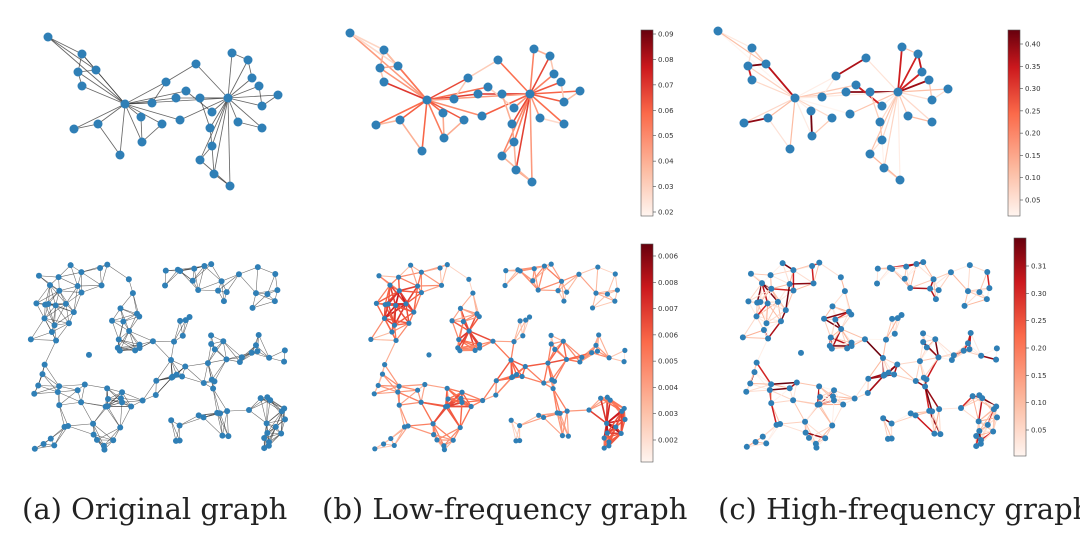  Describe the element at coordinates (498, 357) in the screenshot. I see `low-frequency-graph-random` at that location.